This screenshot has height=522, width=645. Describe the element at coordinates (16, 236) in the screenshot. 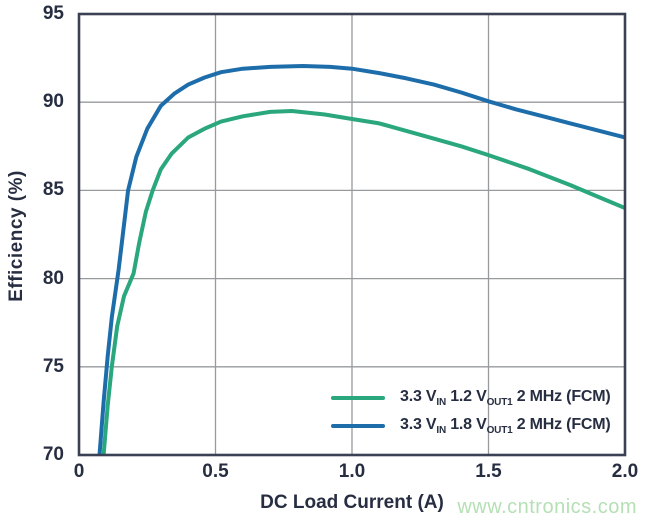

I see `y-axis-title: Efficiency (%)` at that location.